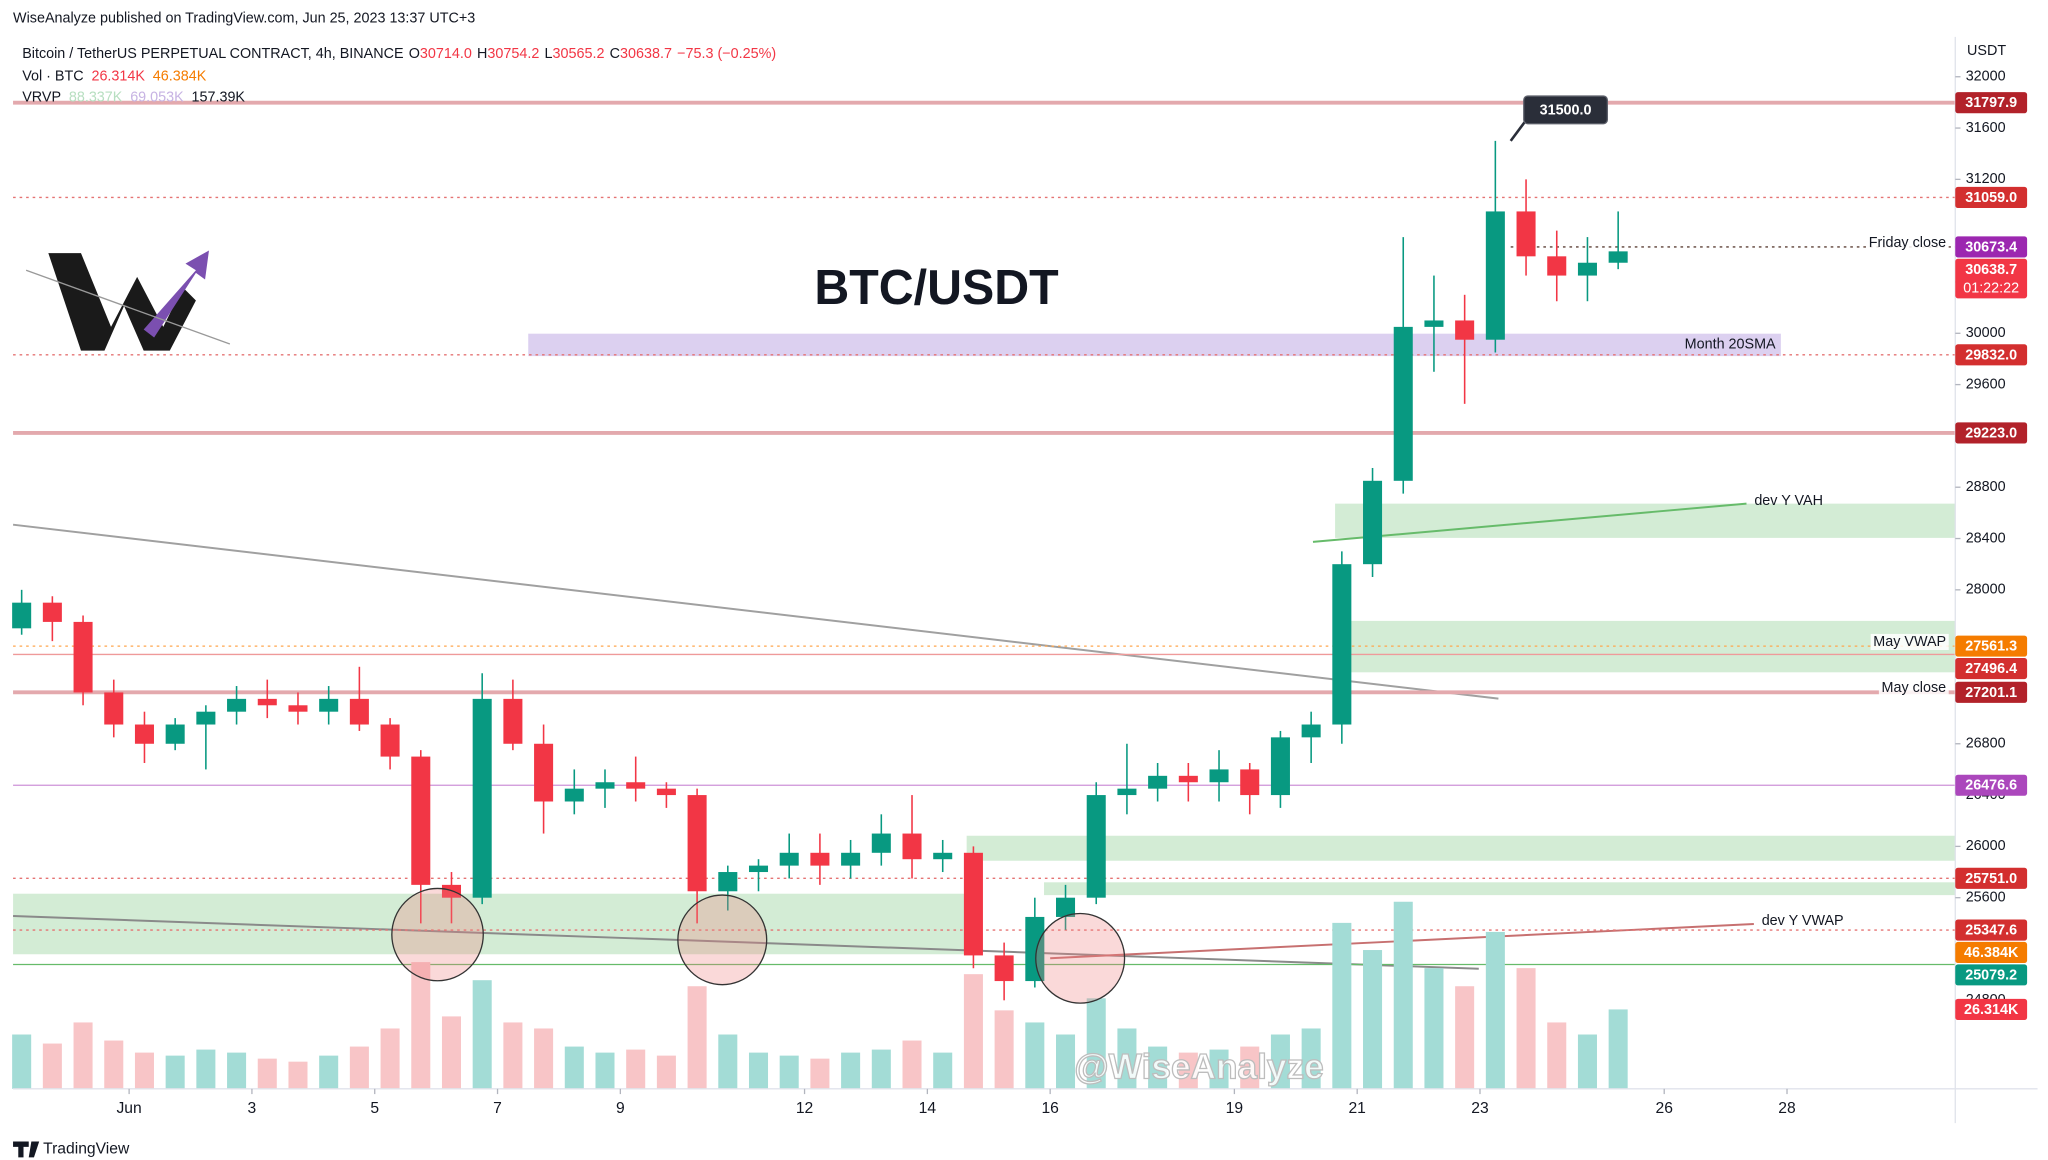 The image size is (2048, 1160). Describe the element at coordinates (1909, 642) in the screenshot. I see `note-bg` at that location.